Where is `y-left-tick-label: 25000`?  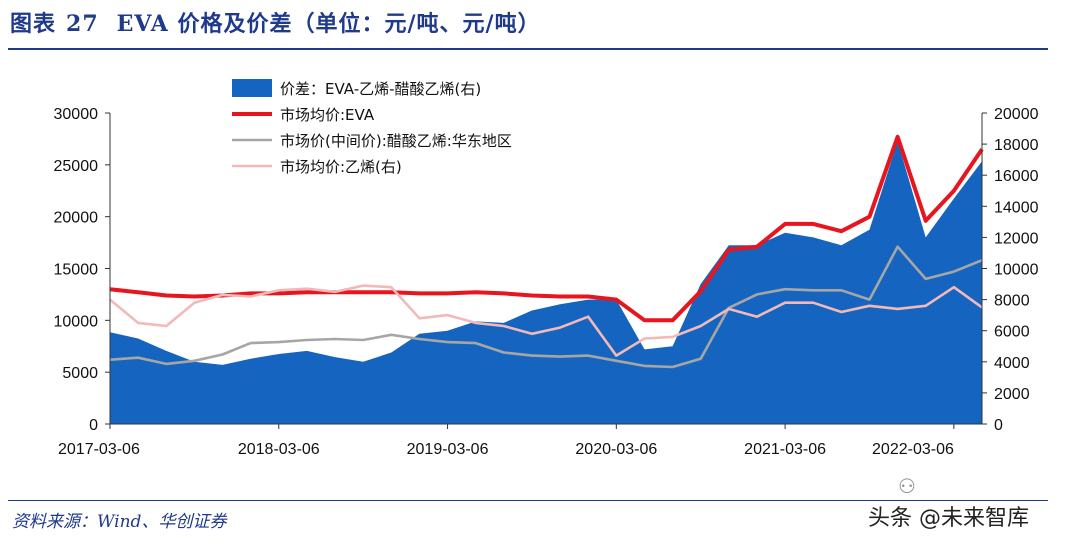
y-left-tick-label: 25000 is located at coordinates (76, 166).